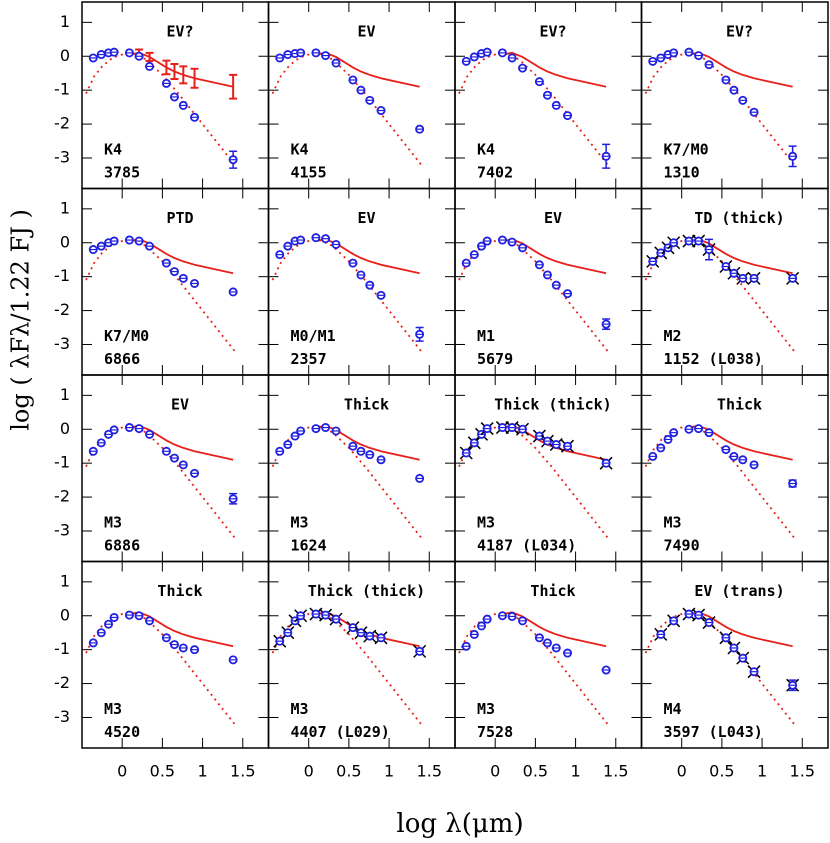  What do you see at coordinates (309, 546) in the screenshot?
I see `object-id: 1624` at bounding box center [309, 546].